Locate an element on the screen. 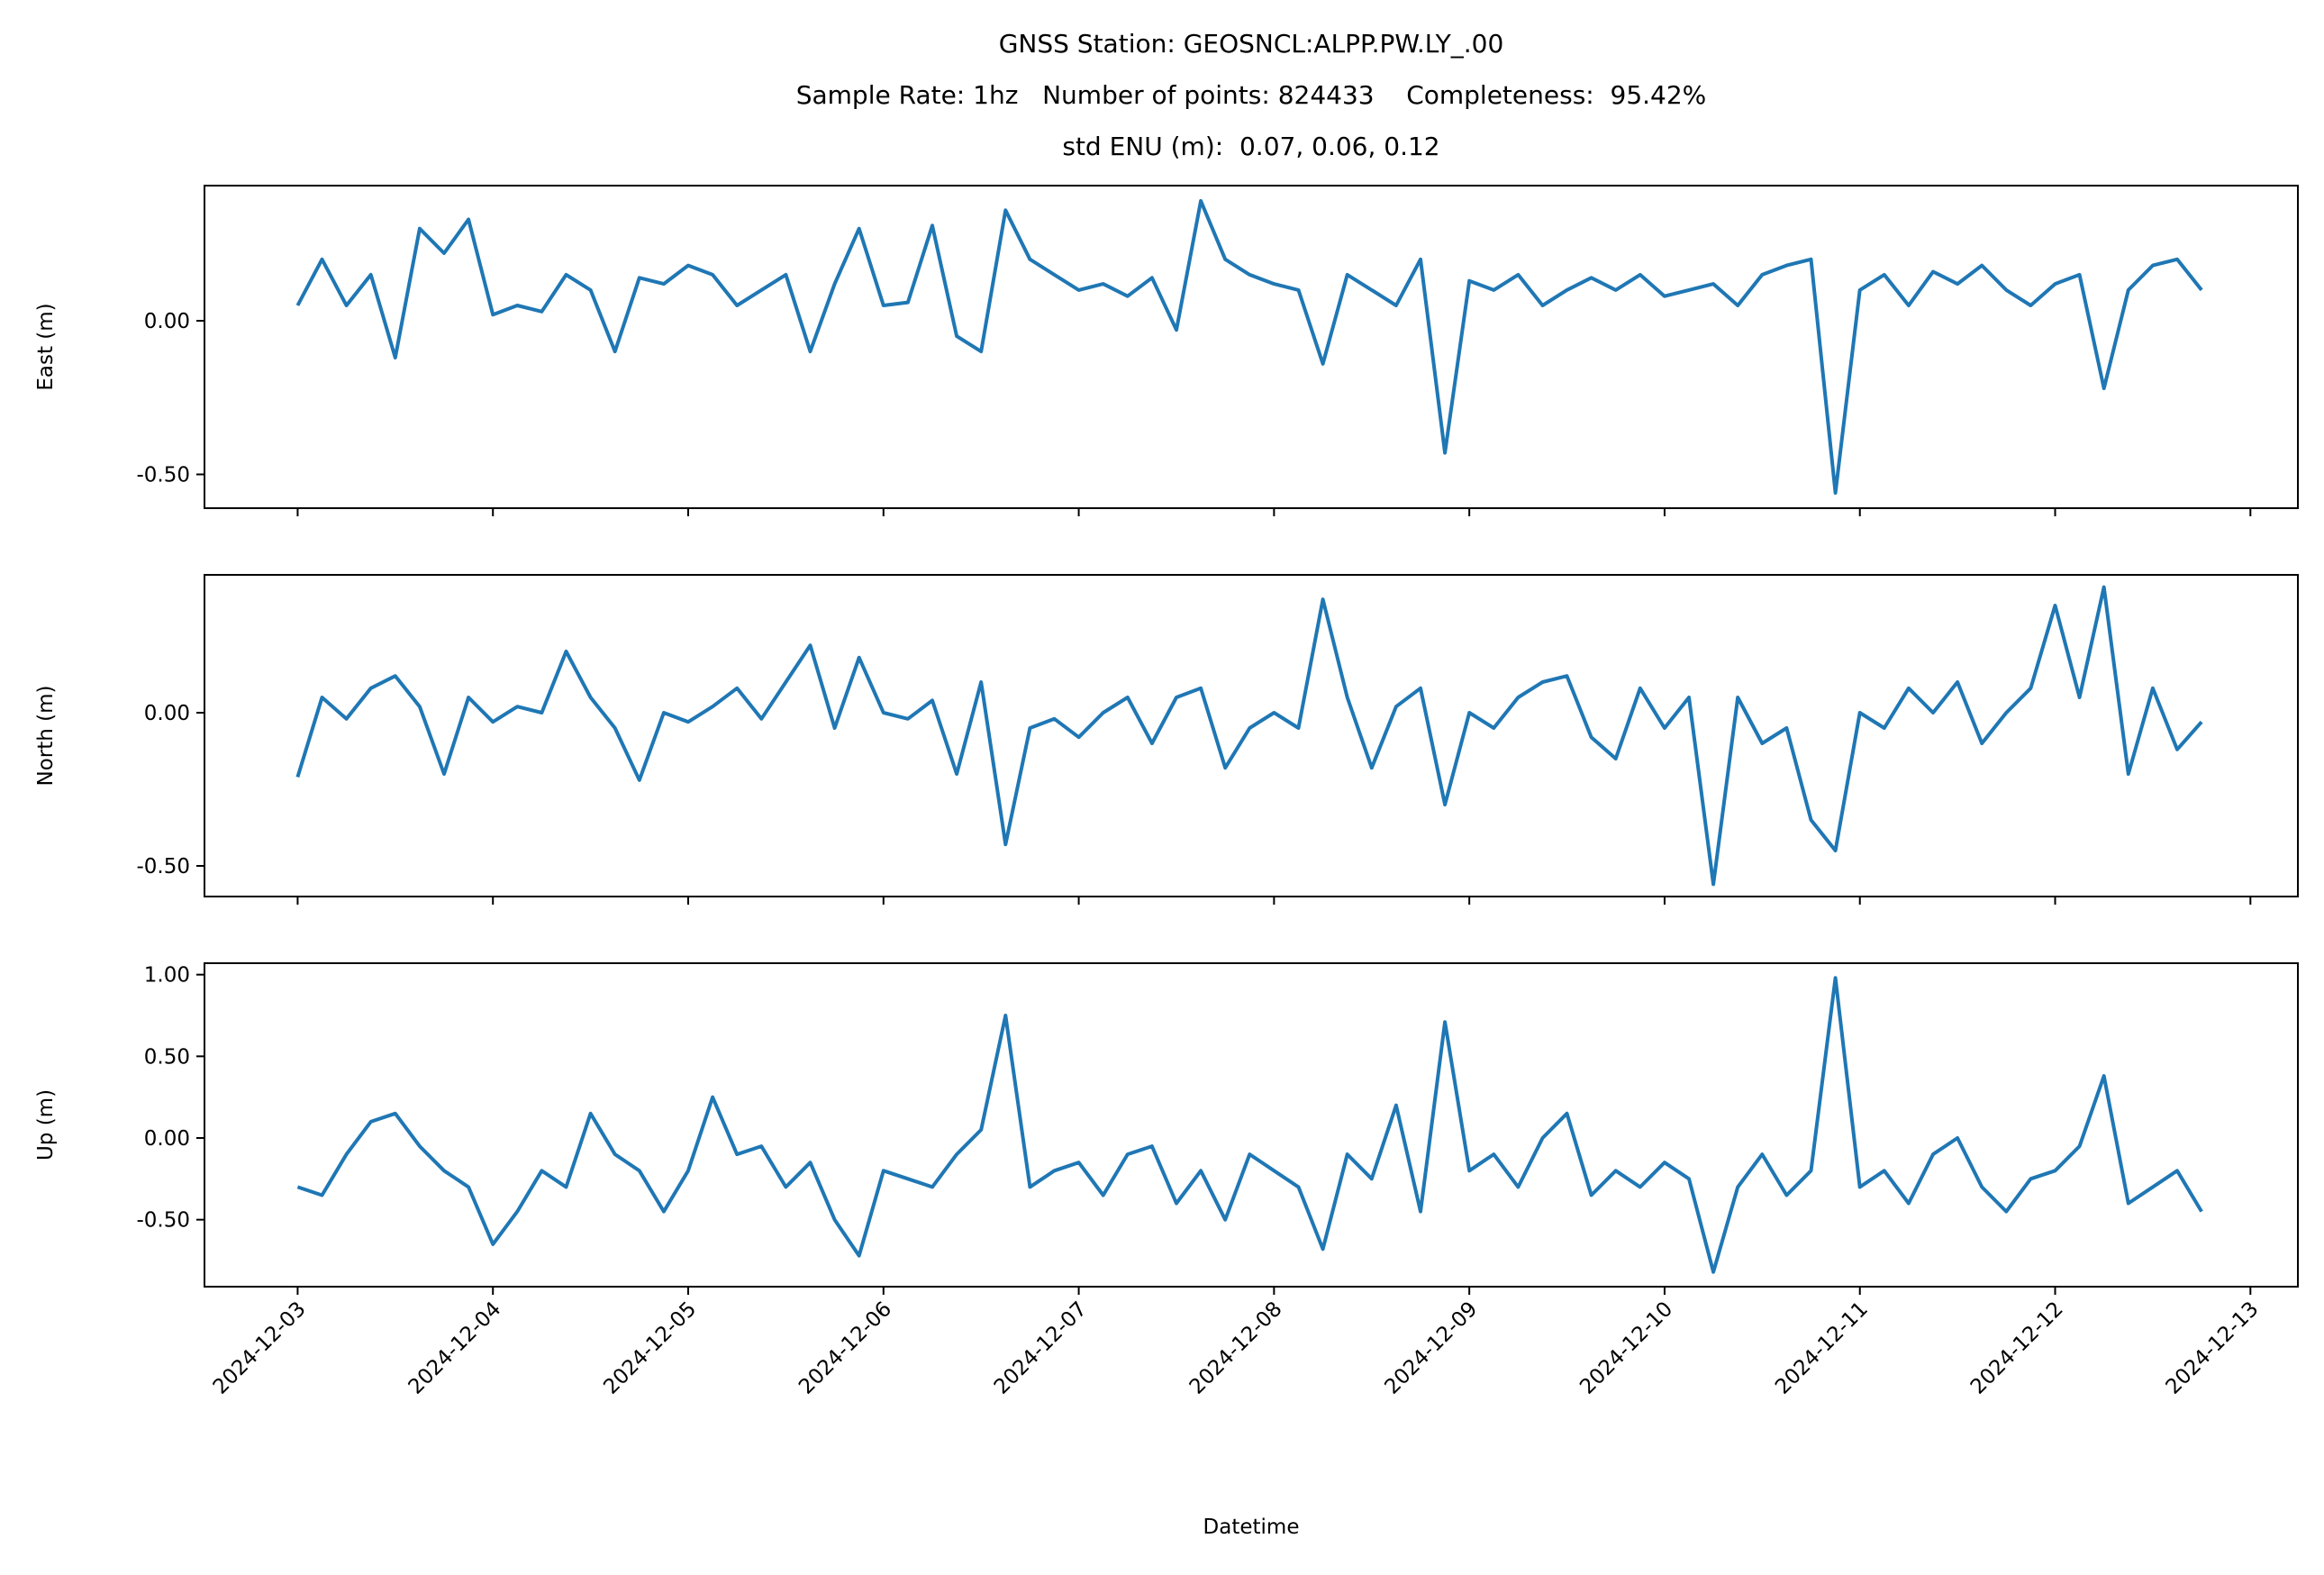  x-tick-label: 2024-12-05 is located at coordinates (650, 1348).